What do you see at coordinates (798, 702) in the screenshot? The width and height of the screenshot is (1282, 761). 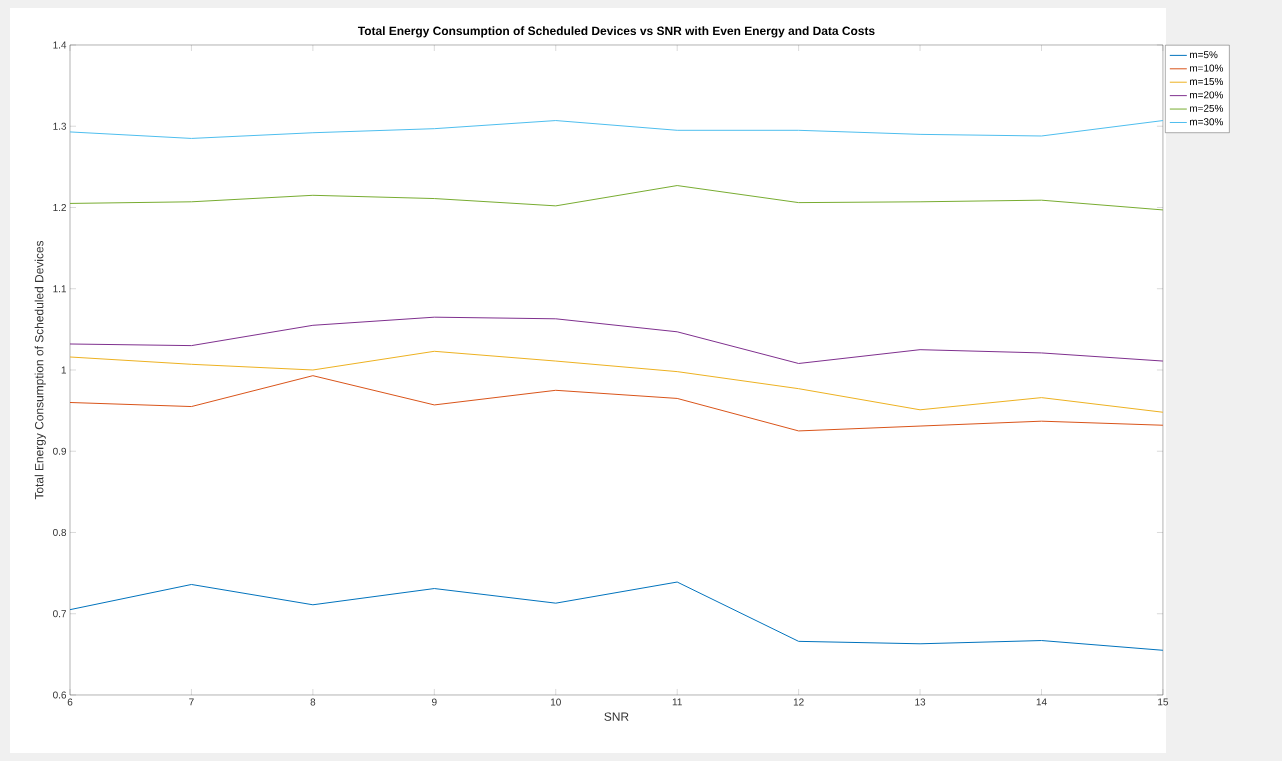 I see `x-tick-label: 12` at bounding box center [798, 702].